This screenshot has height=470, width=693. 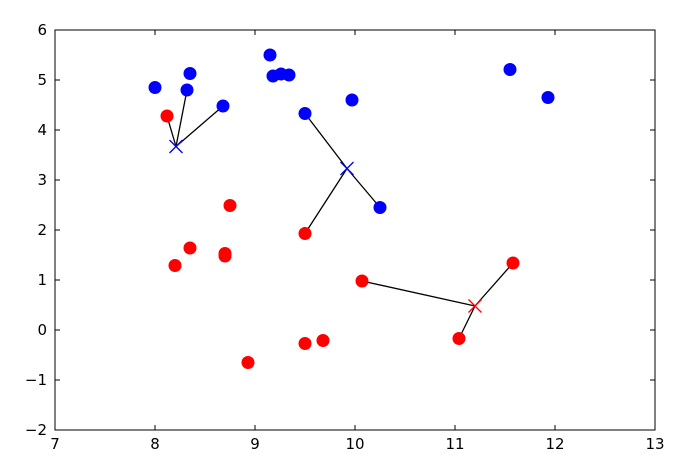 What do you see at coordinates (554, 444) in the screenshot?
I see `x-tick-label: 12` at bounding box center [554, 444].